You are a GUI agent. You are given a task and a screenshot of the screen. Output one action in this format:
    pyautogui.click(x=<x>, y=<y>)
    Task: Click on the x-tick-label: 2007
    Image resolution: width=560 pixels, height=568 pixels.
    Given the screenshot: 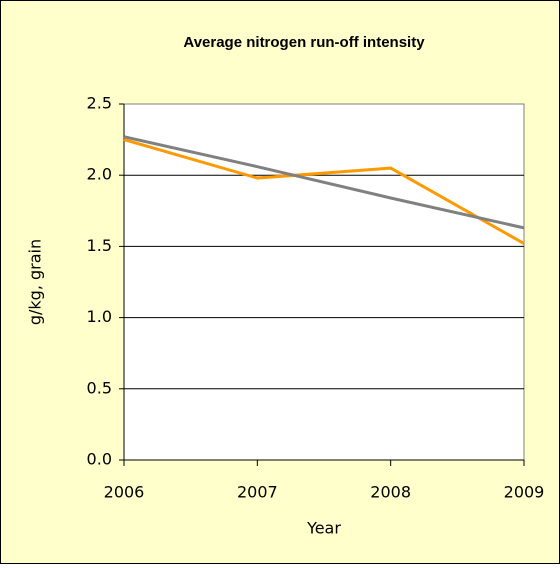 What is the action you would take?
    pyautogui.click(x=257, y=492)
    